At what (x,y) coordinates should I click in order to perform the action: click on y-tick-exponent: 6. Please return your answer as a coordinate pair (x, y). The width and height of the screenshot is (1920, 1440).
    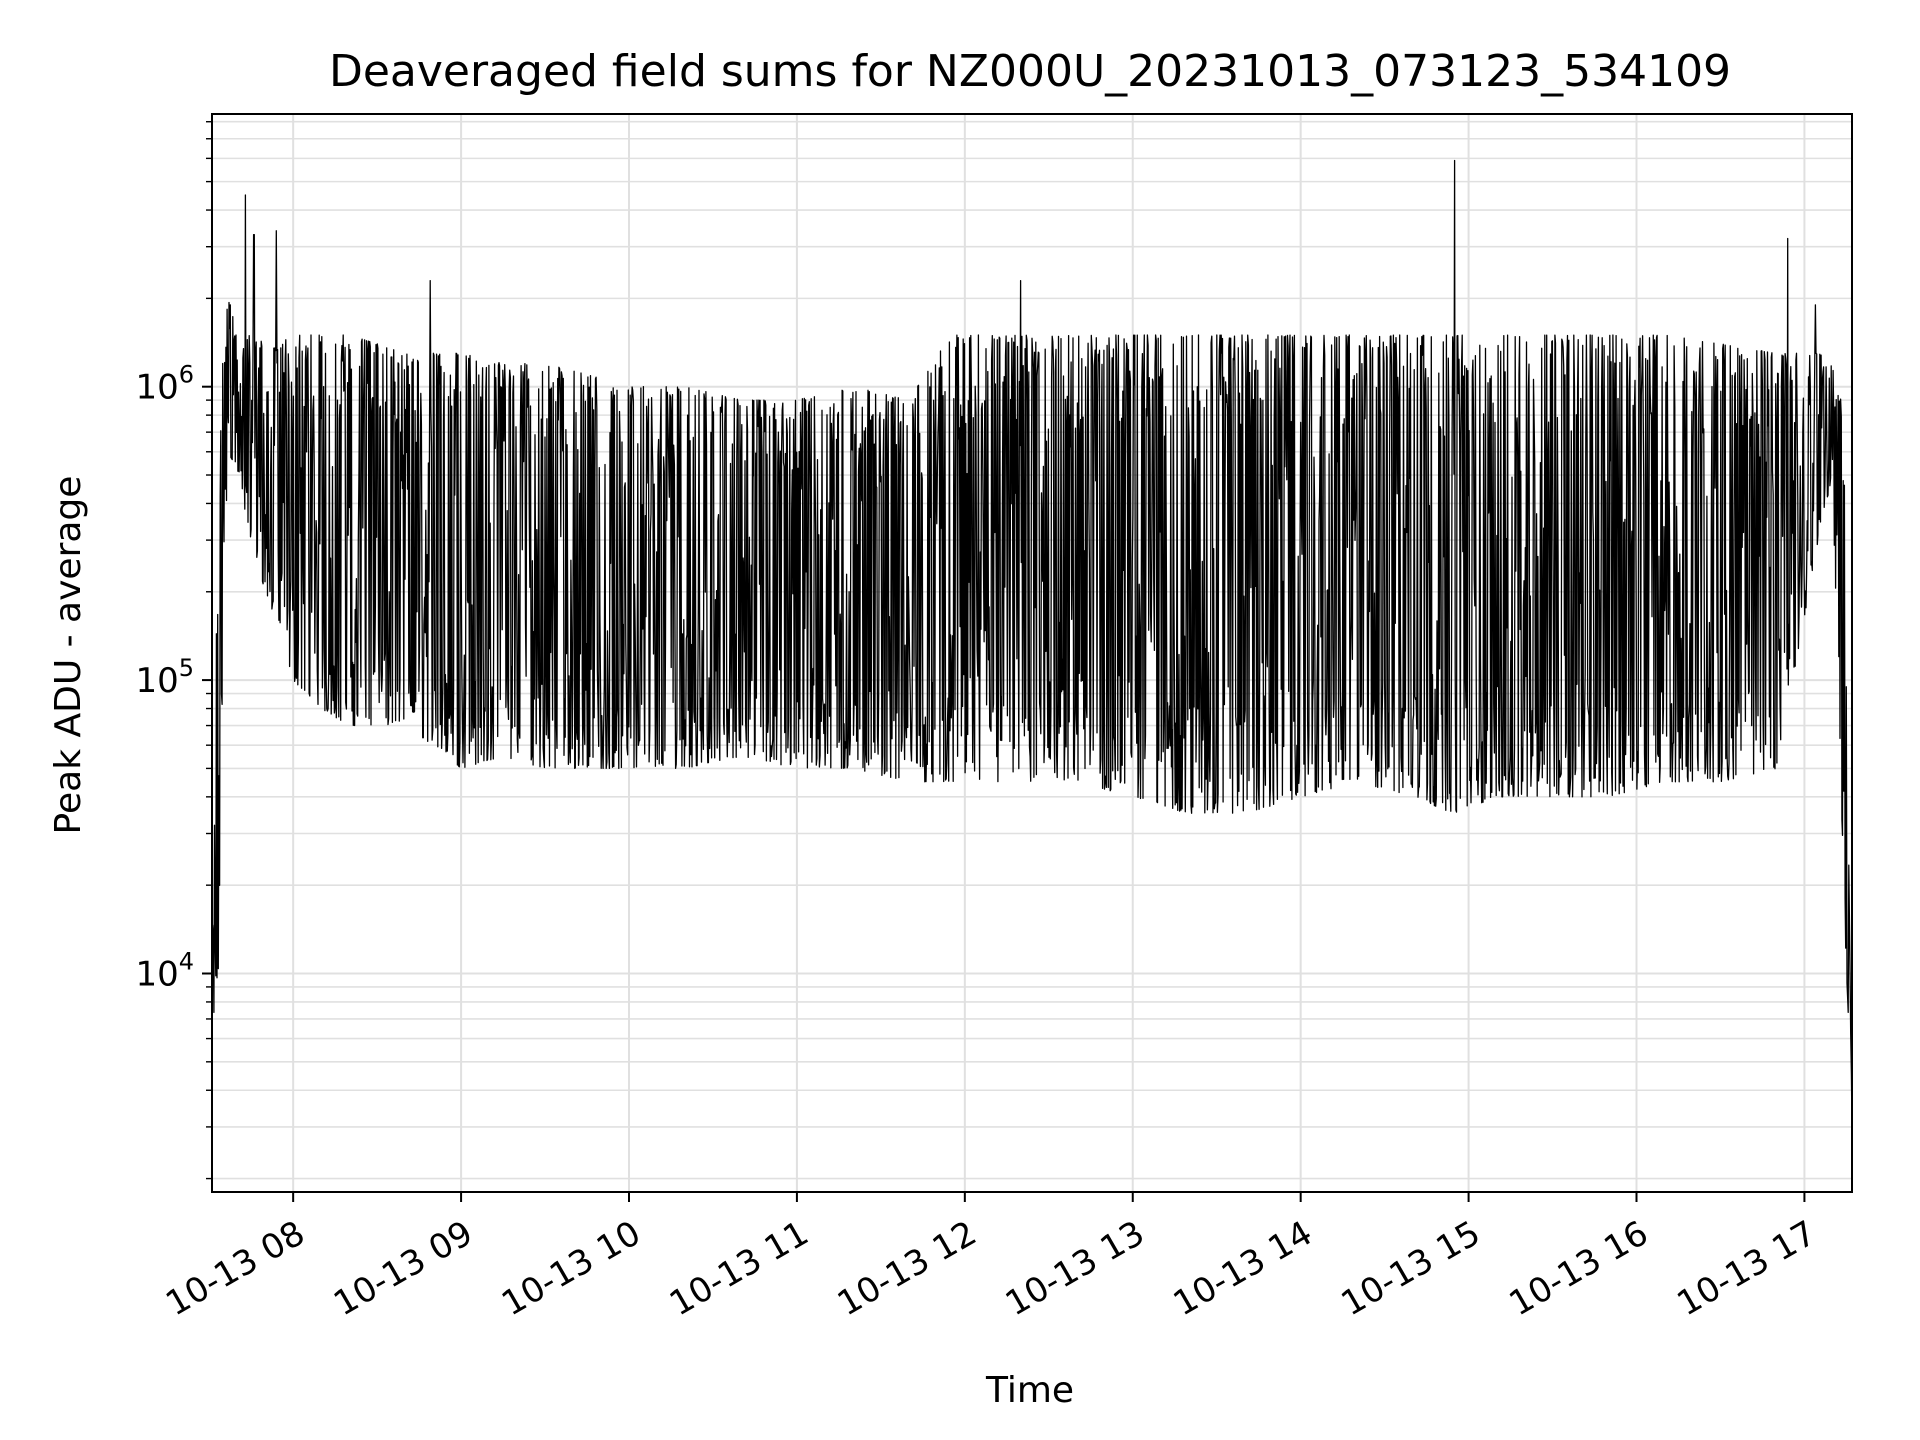
    Looking at the image, I should click on (186, 375).